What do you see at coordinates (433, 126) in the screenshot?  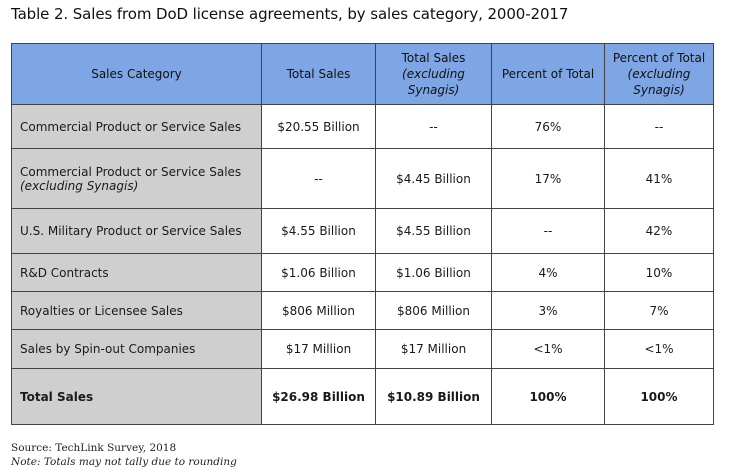 I see `row-total-excl: --` at bounding box center [433, 126].